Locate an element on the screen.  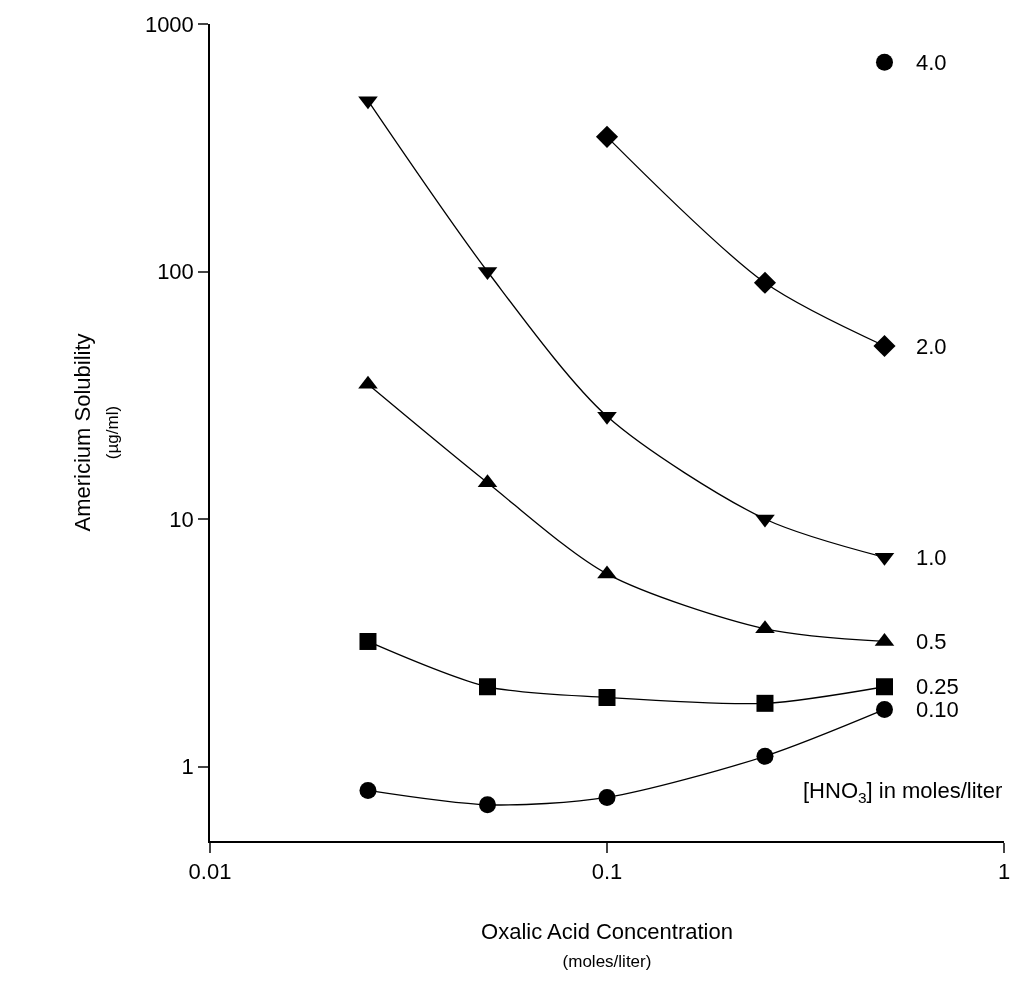
x-tick-label: 0.01 is located at coordinates (210, 872).